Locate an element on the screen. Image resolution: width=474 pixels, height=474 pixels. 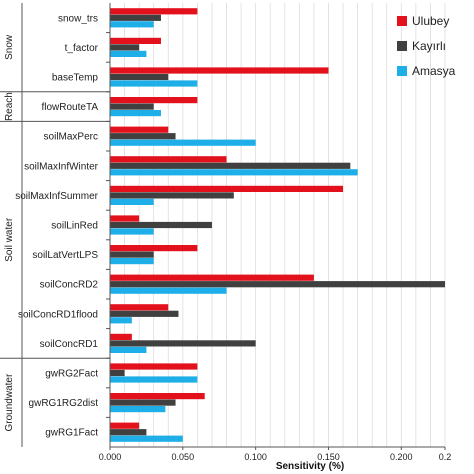
x-tick-label: 0.000 is located at coordinates (110, 457).